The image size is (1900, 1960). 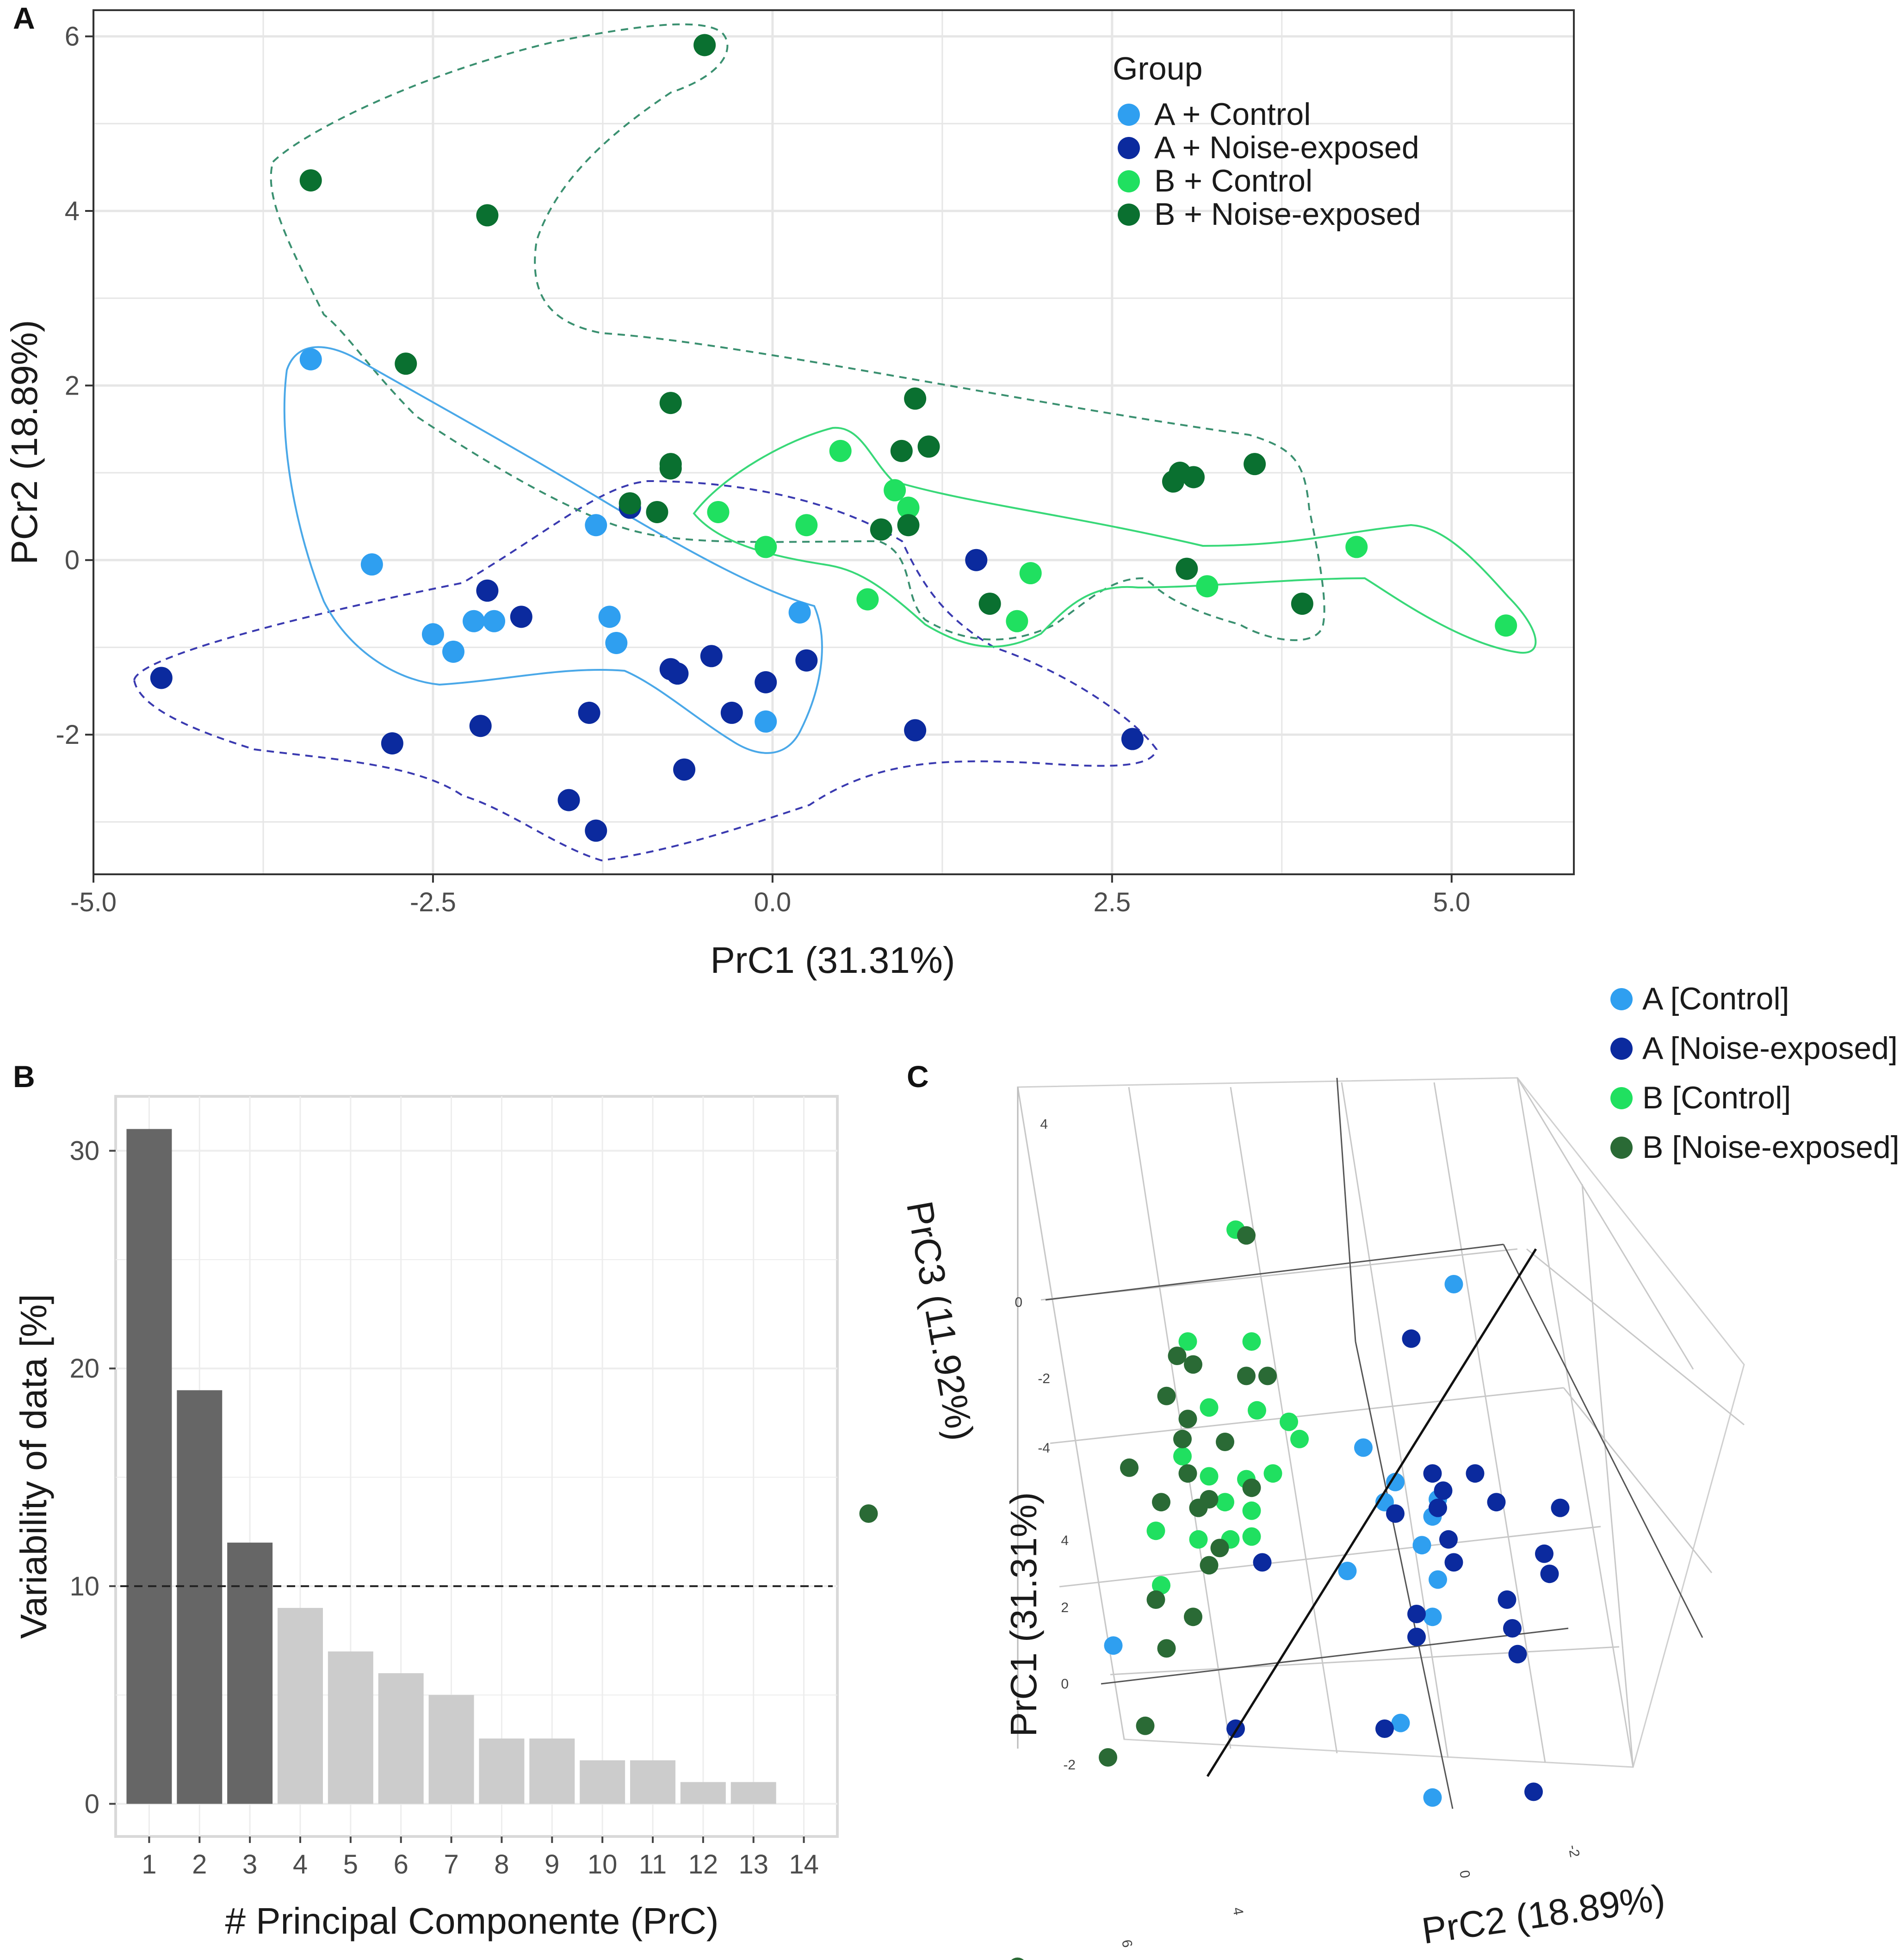 What do you see at coordinates (1127, 1943) in the screenshot?
I see `x-tick-6: 6` at bounding box center [1127, 1943].